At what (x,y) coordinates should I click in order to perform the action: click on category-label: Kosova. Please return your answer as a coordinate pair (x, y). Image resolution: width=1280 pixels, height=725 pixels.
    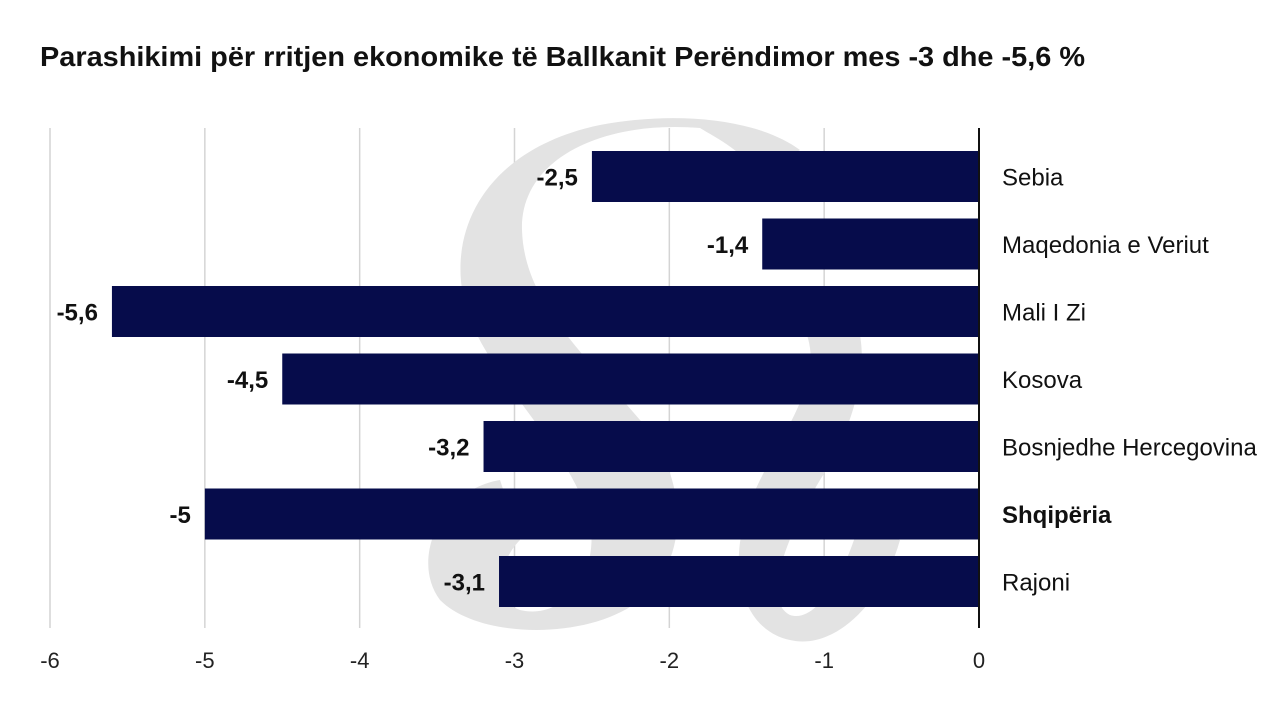
    Looking at the image, I should click on (1042, 380).